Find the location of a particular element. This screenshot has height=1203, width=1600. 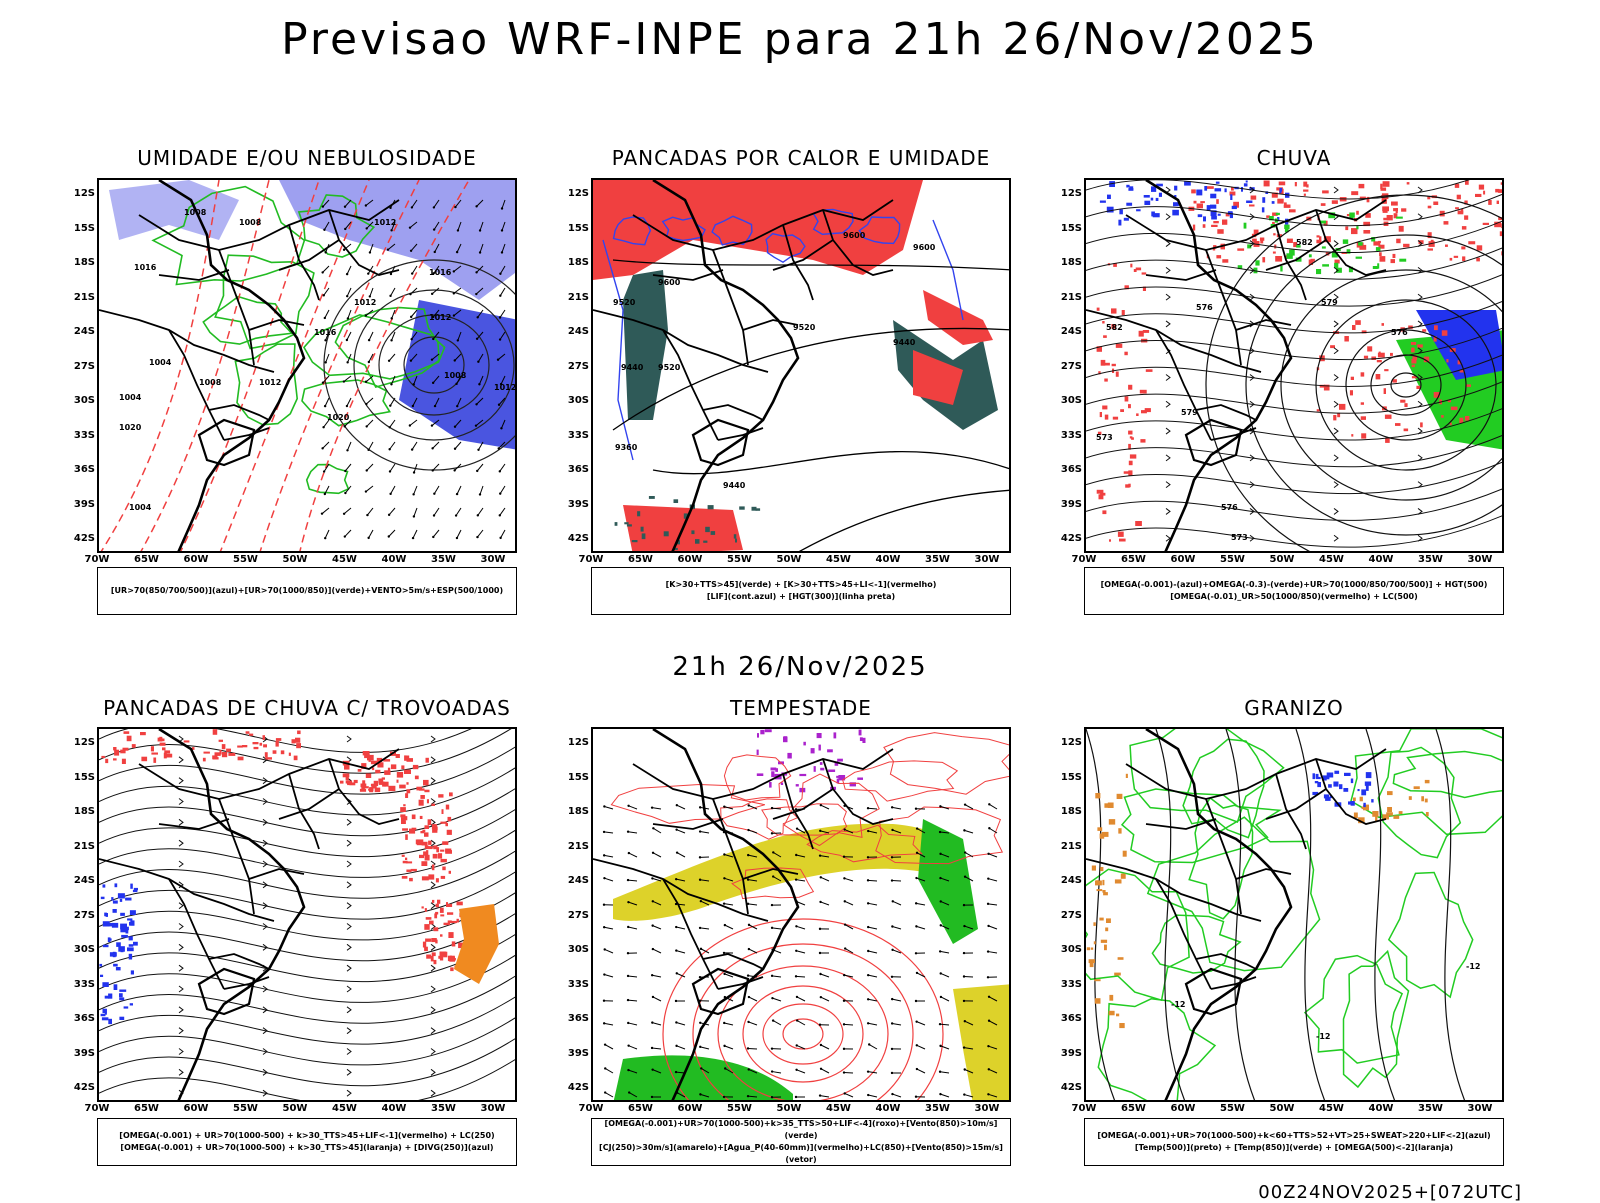

longitude-label: 70W is located at coordinates (1084, 559).